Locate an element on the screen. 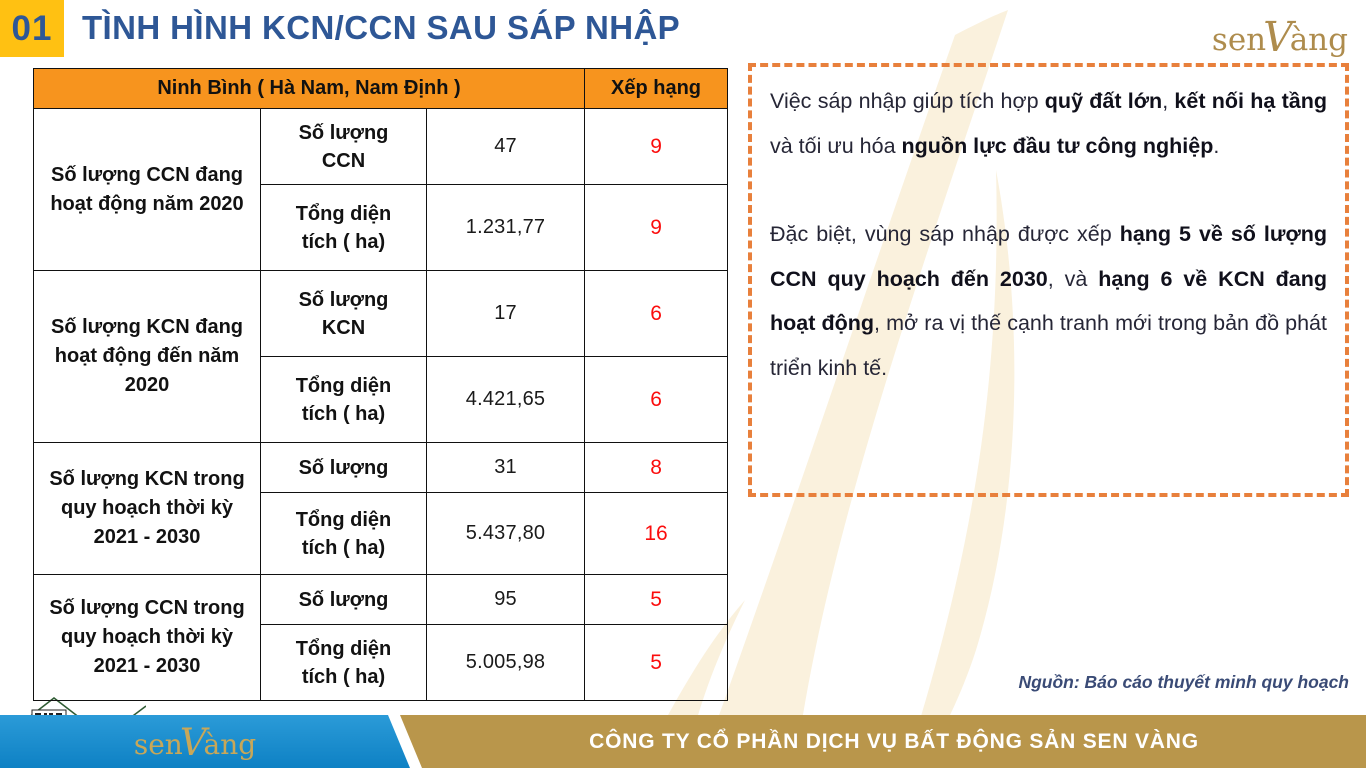  value-cell: 47 is located at coordinates (505, 146).